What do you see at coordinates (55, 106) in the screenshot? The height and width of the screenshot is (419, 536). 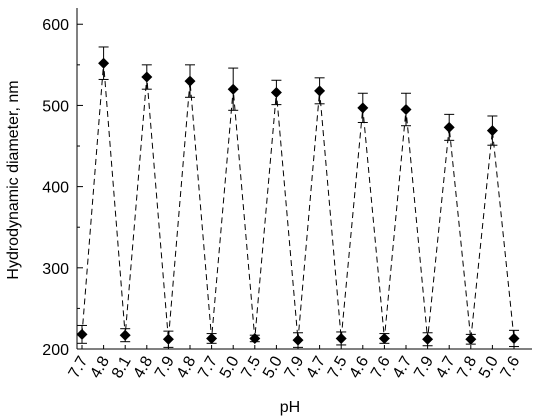 I see `y-tick-label: 500` at bounding box center [55, 106].